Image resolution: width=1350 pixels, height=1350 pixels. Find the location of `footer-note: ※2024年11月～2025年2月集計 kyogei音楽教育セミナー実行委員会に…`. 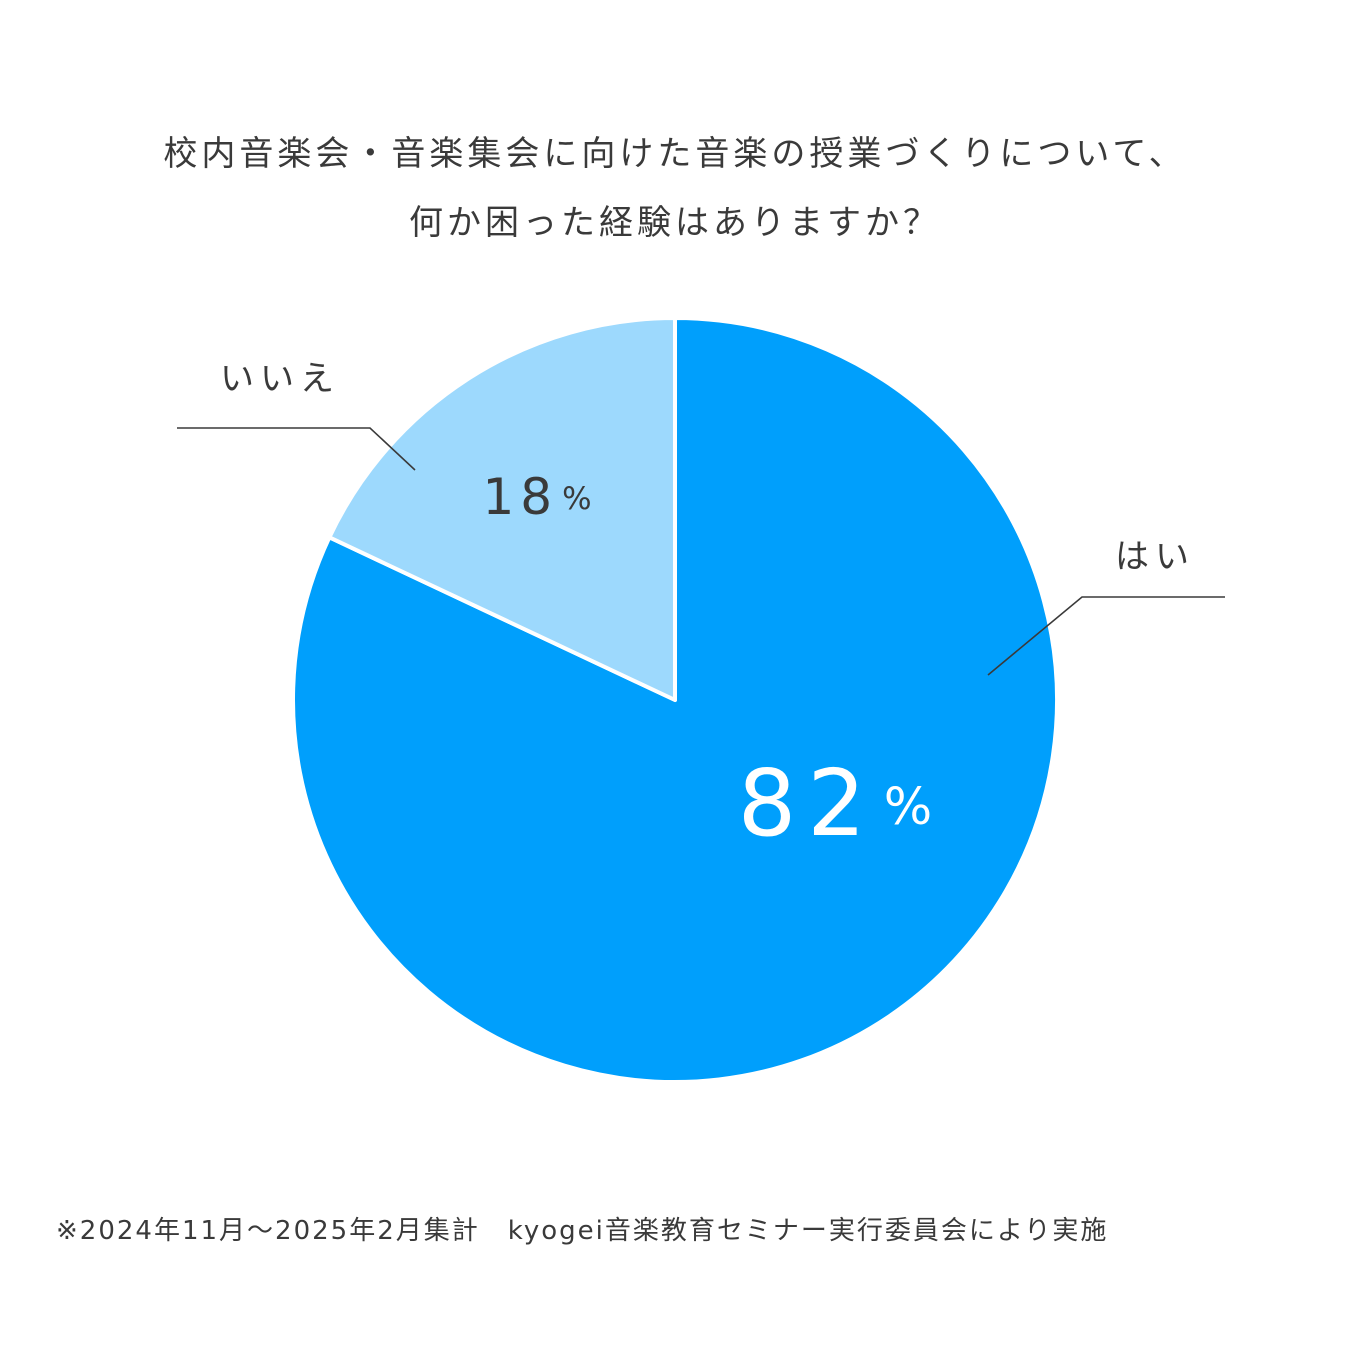

footer-note: ※2024年11月～2025年2月集計 kyogei音楽教育セミナー実行委員会に… is located at coordinates (582, 1231).